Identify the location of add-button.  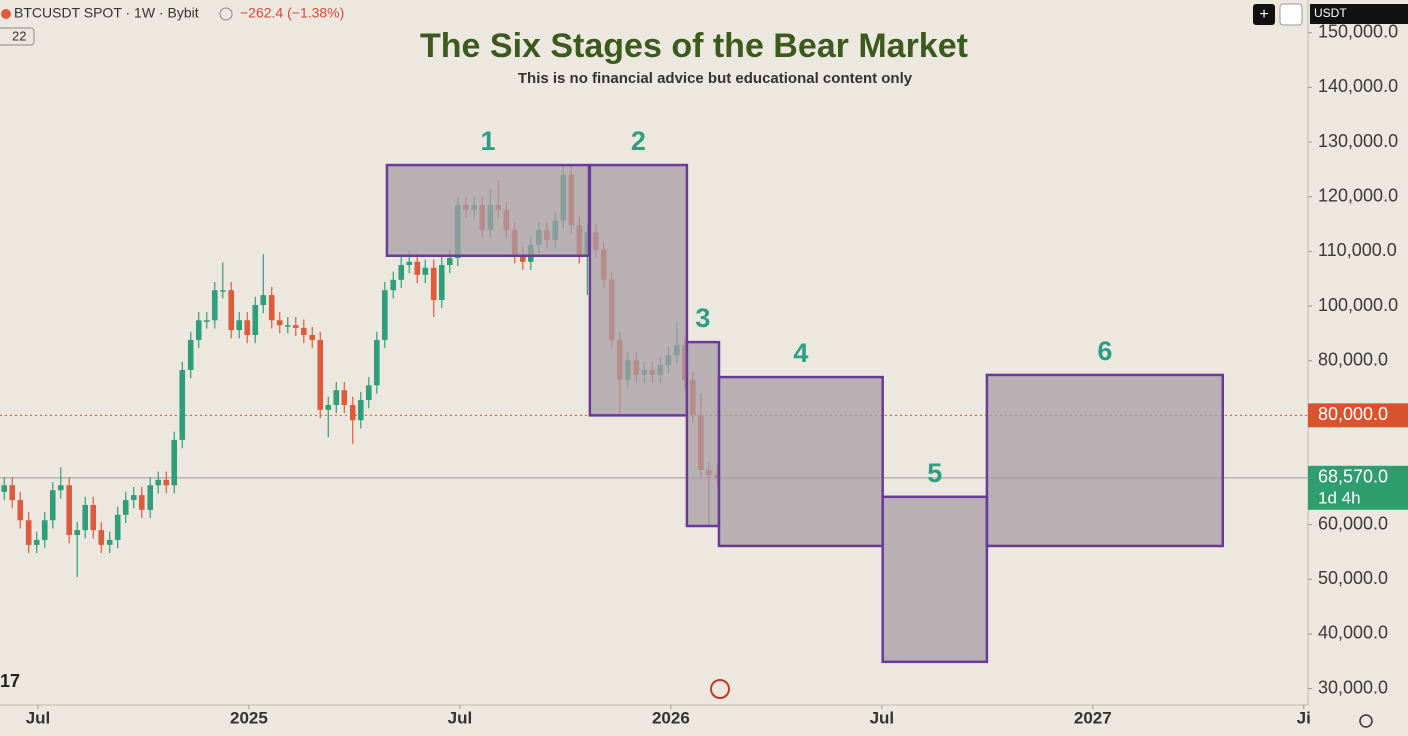
(1264, 14).